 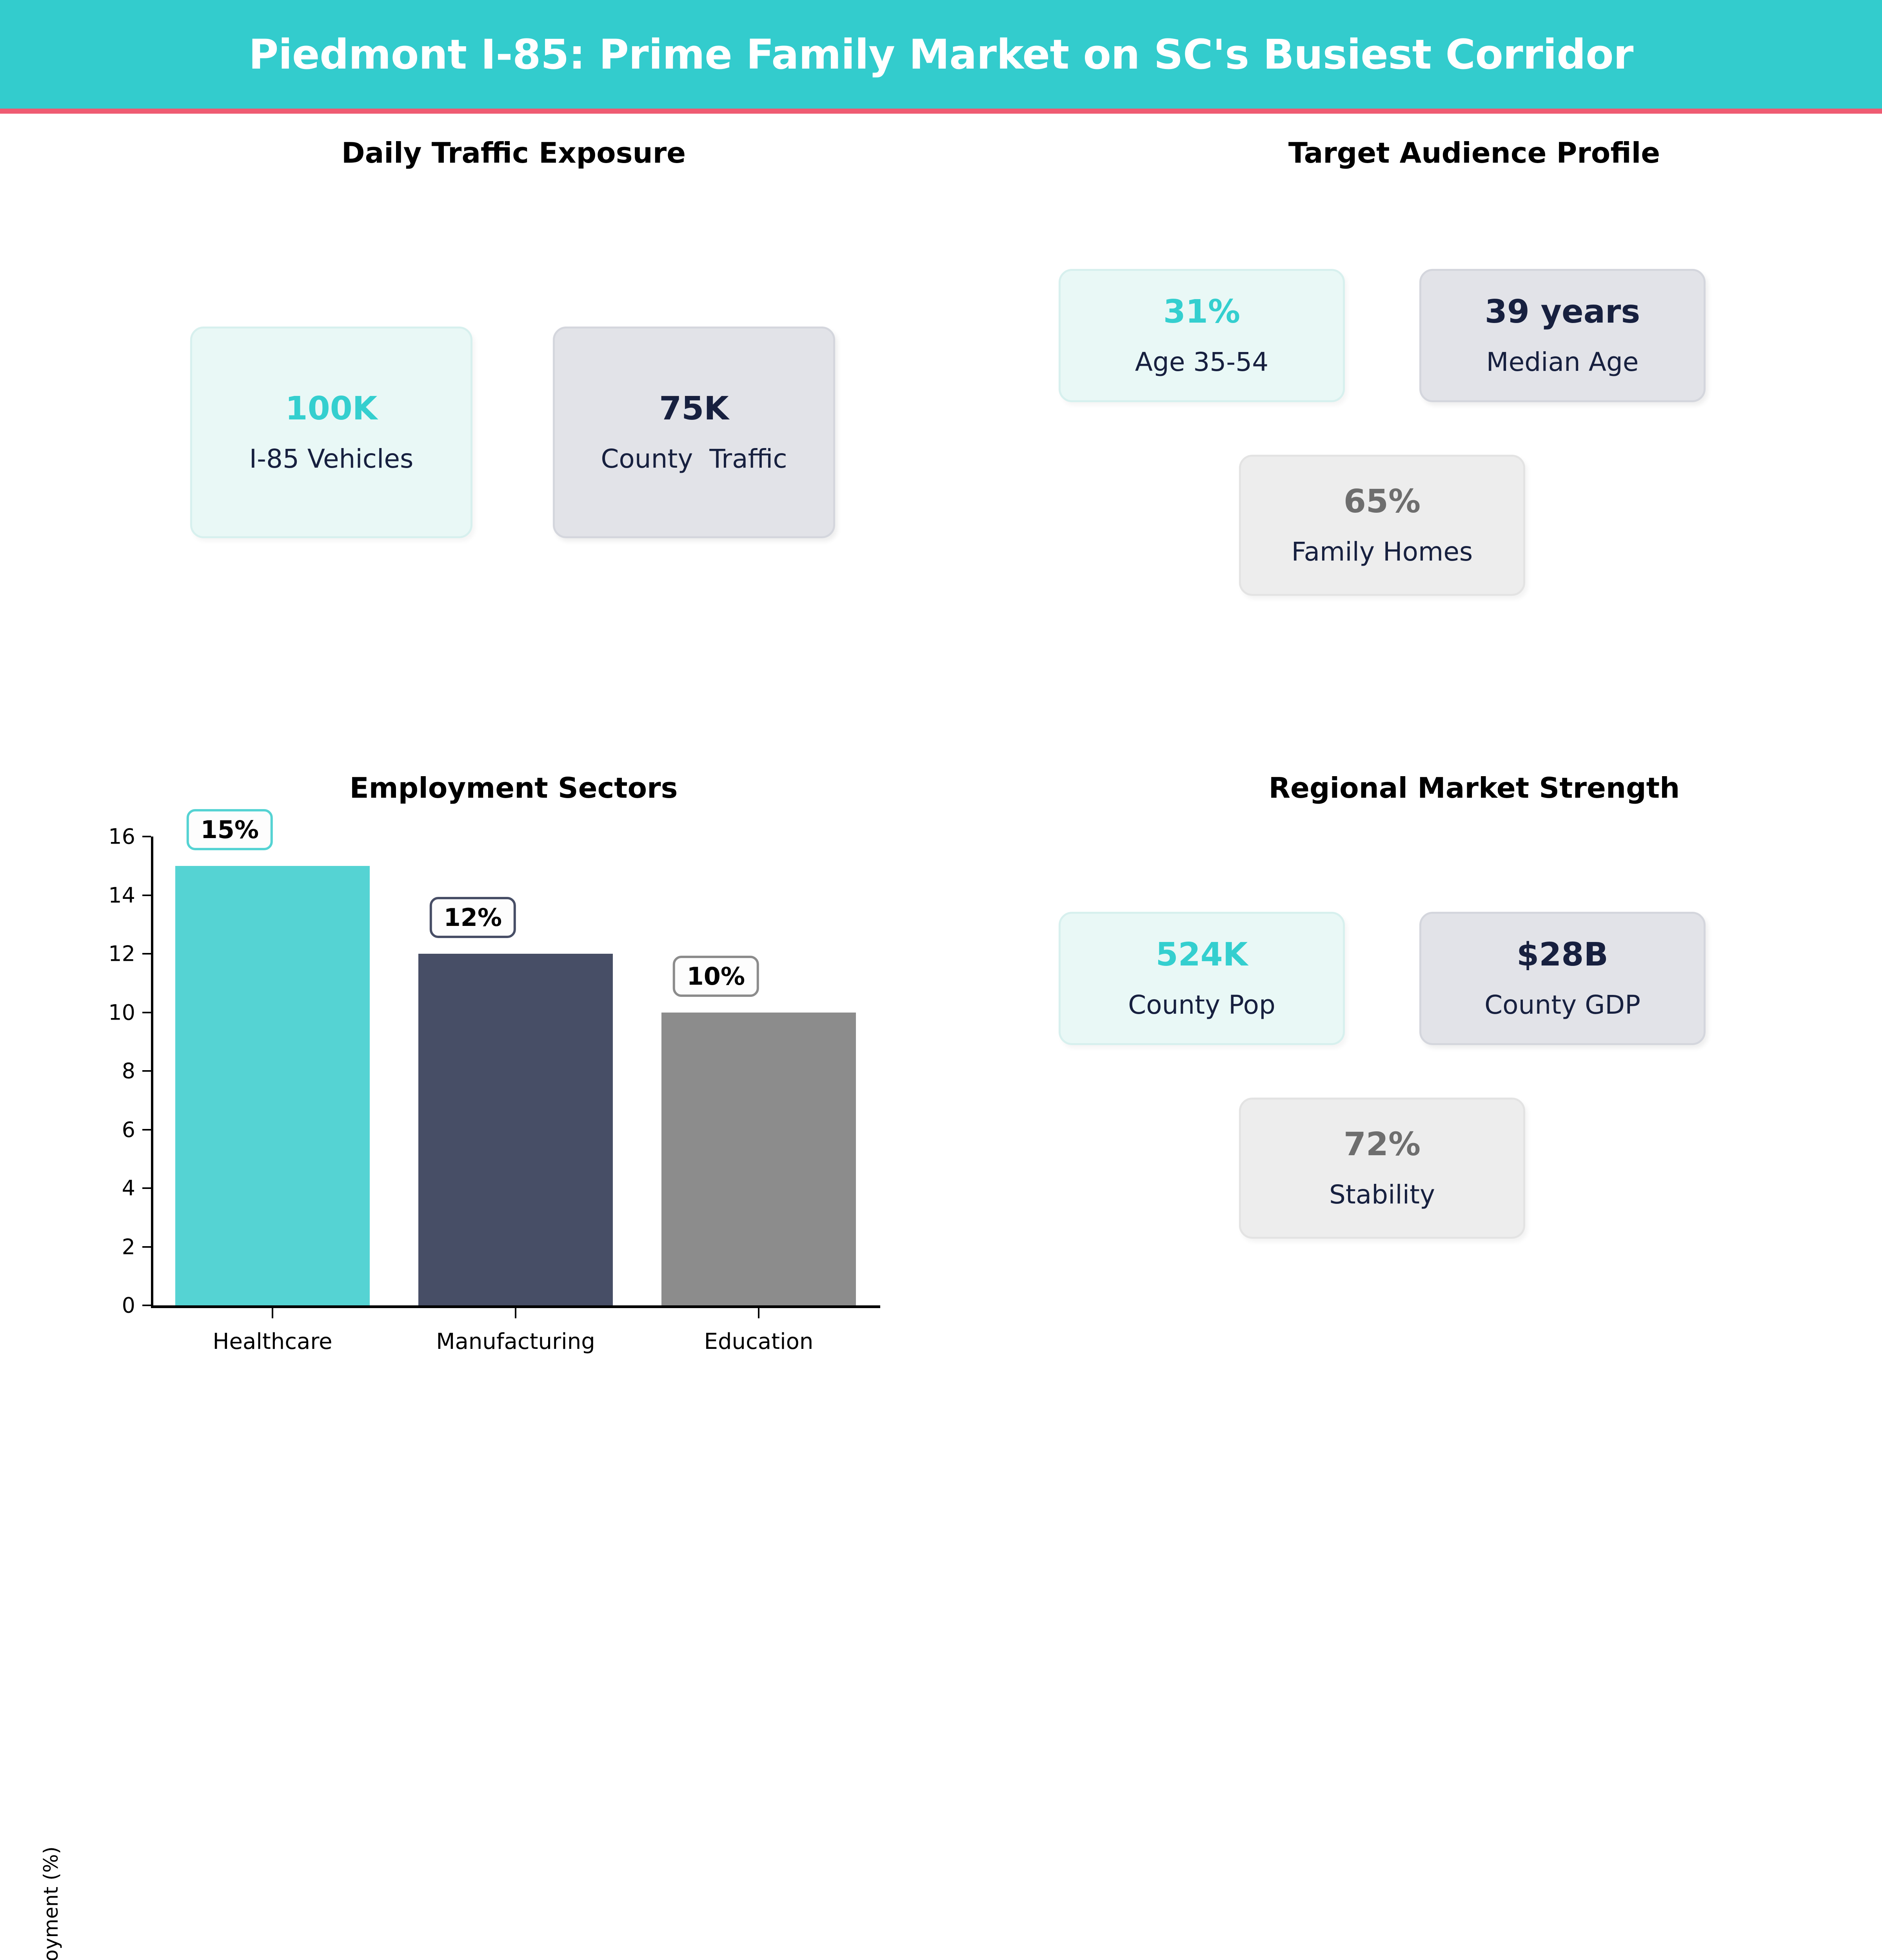 I want to click on kpi-card-county-traffic: 75K County Traffic, so click(x=694, y=433).